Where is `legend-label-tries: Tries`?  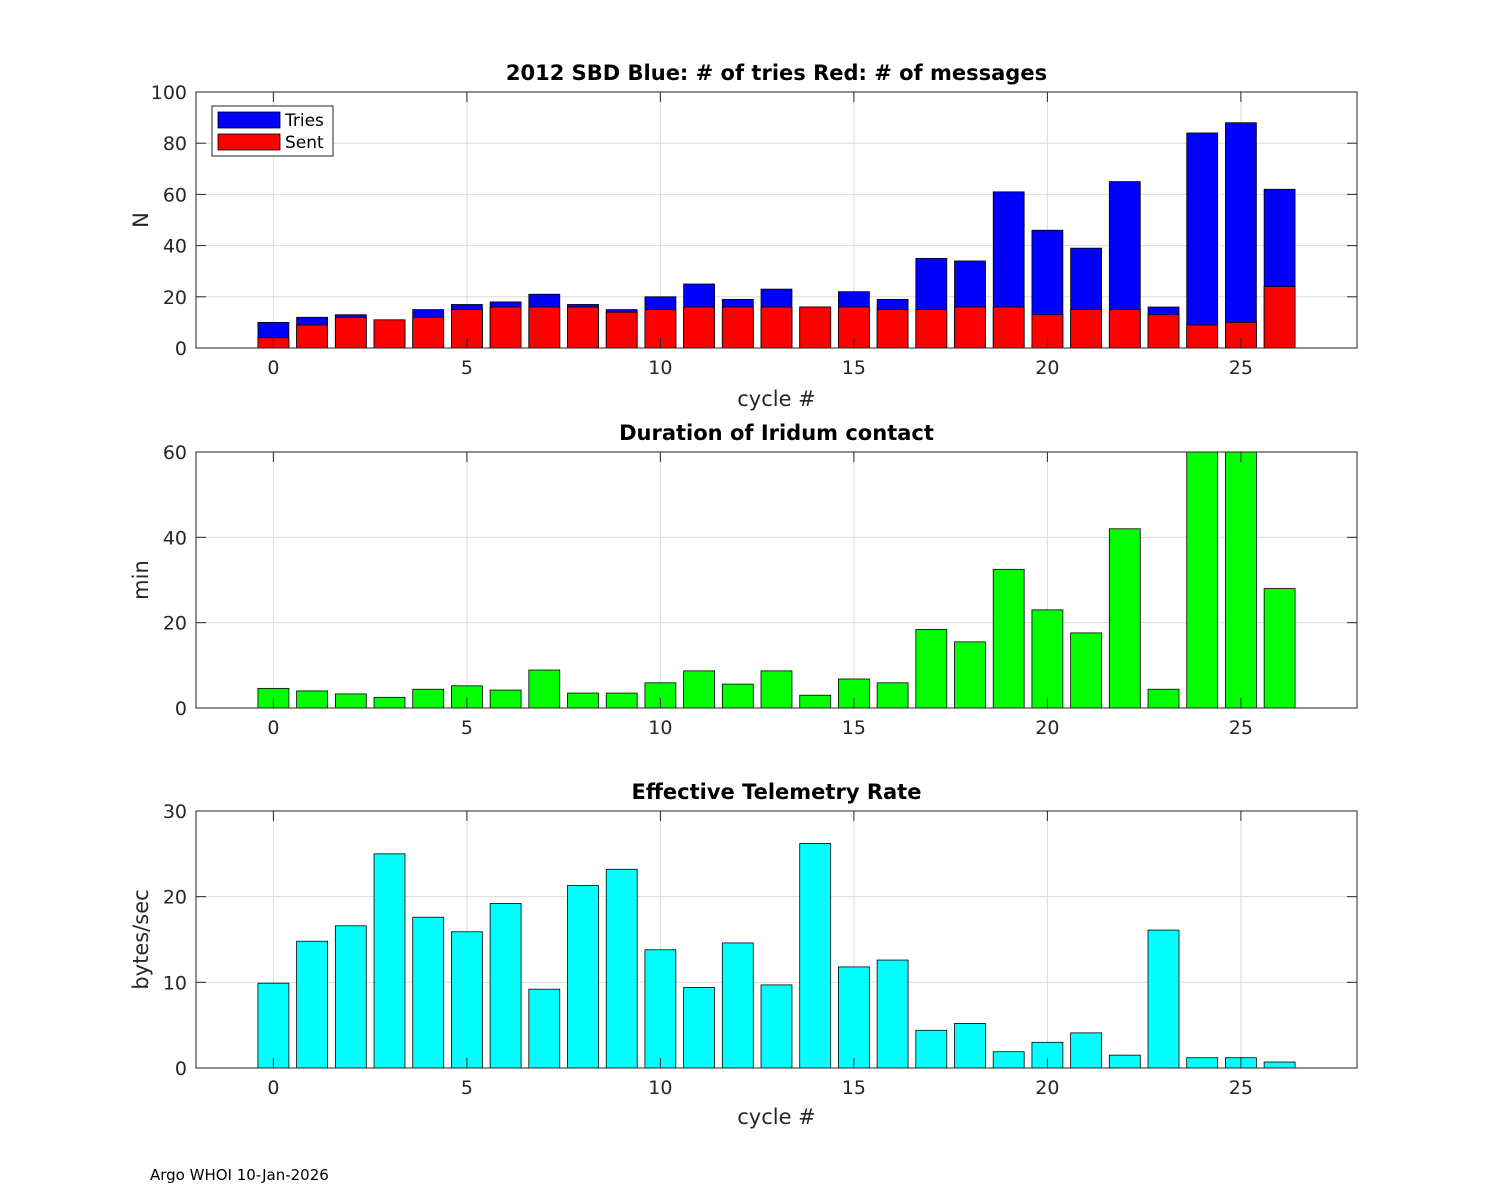 legend-label-tries: Tries is located at coordinates (304, 121).